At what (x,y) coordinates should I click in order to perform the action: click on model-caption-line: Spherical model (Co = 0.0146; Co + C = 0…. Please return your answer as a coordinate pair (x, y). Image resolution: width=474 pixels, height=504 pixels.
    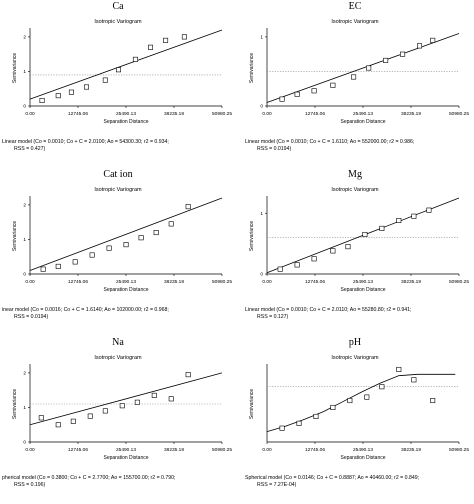
    Looking at the image, I should click on (332, 478).